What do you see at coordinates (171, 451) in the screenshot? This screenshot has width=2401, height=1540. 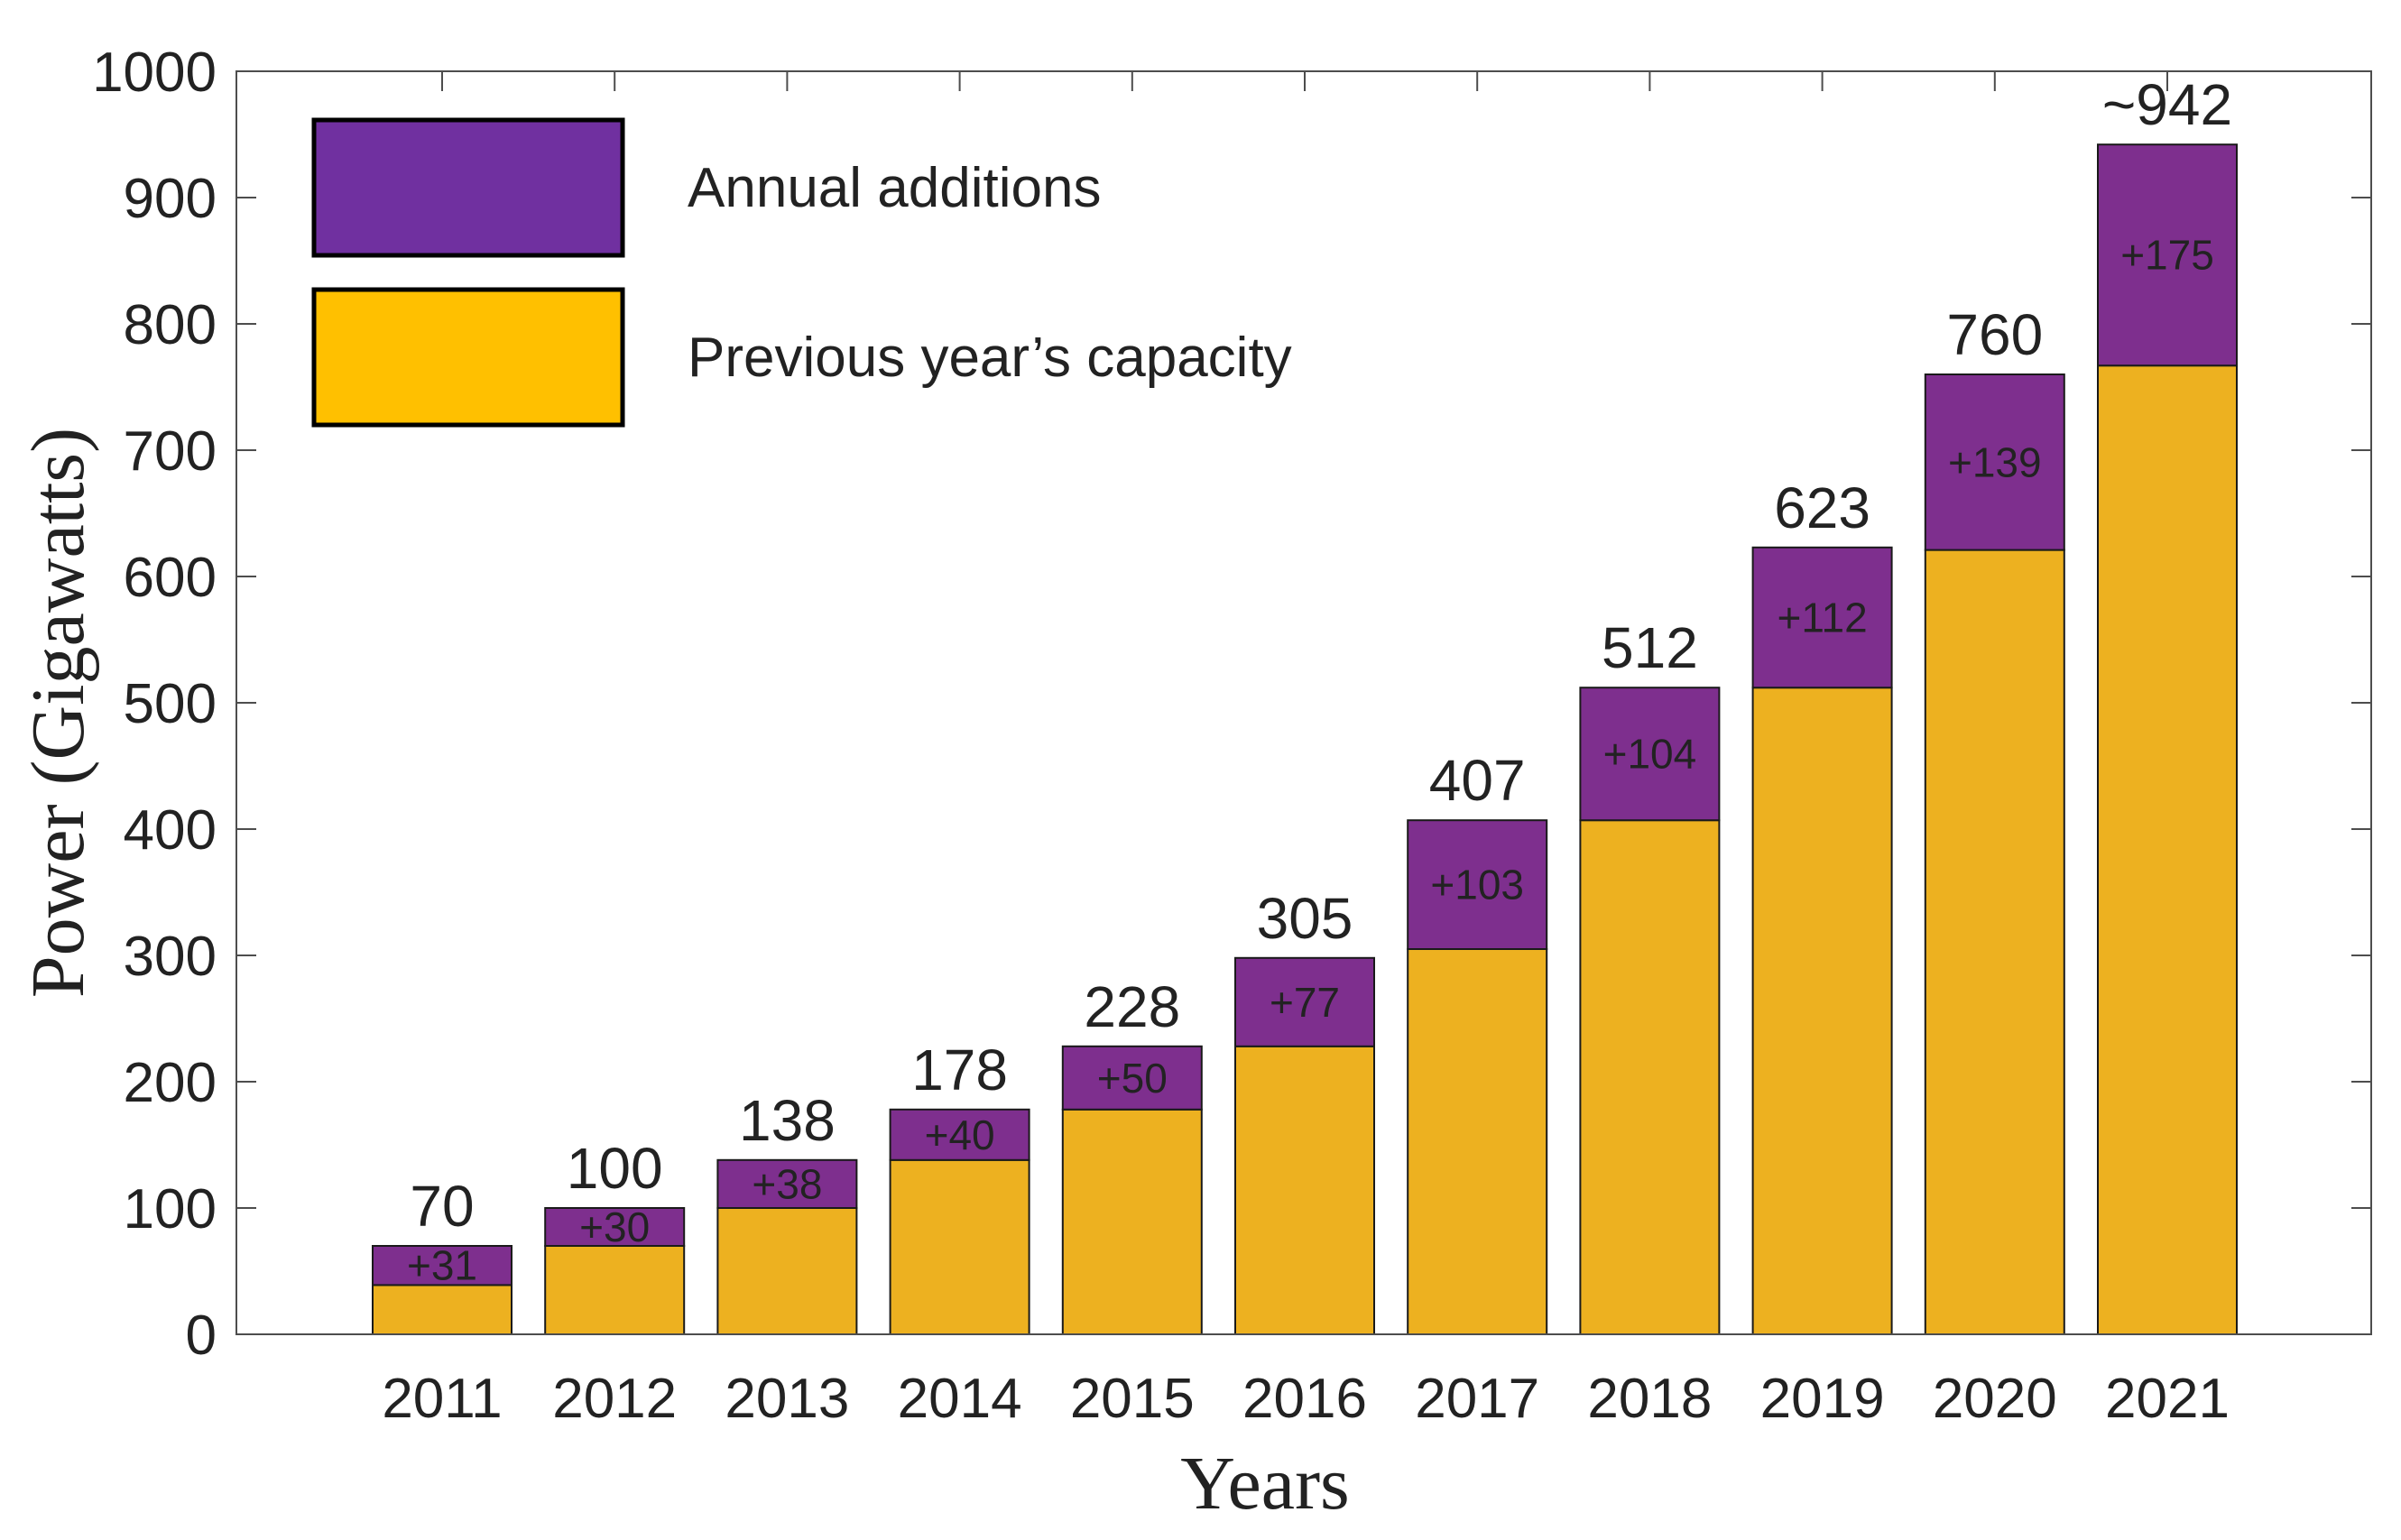 I see `y-tick-label-700: 700` at bounding box center [171, 451].